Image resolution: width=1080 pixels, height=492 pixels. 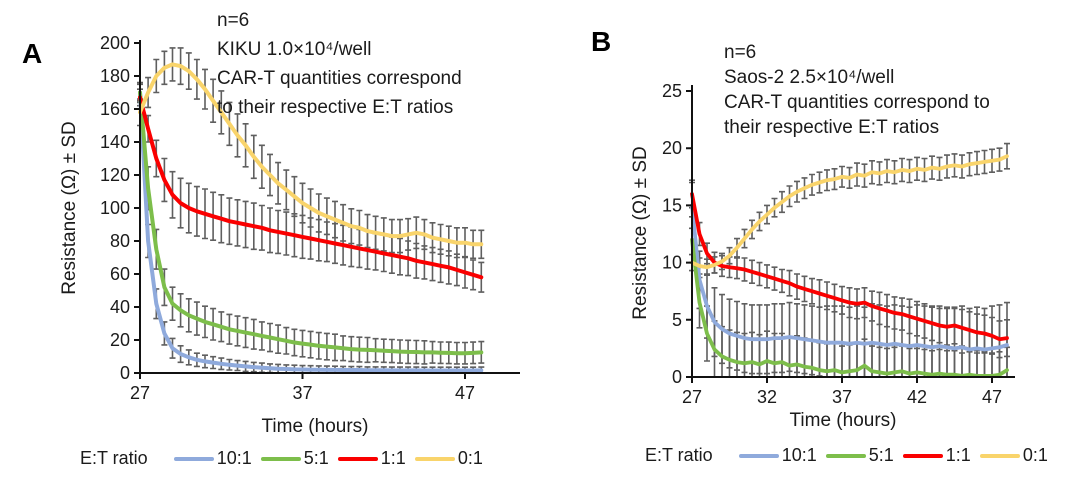 I want to click on y-tick-label-A-200: 200, so click(x=115, y=43).